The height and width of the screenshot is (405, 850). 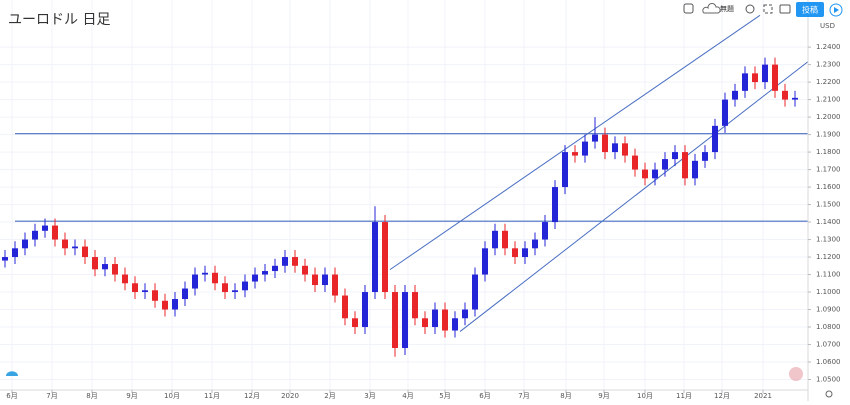 I want to click on publish-button, so click(x=810, y=9).